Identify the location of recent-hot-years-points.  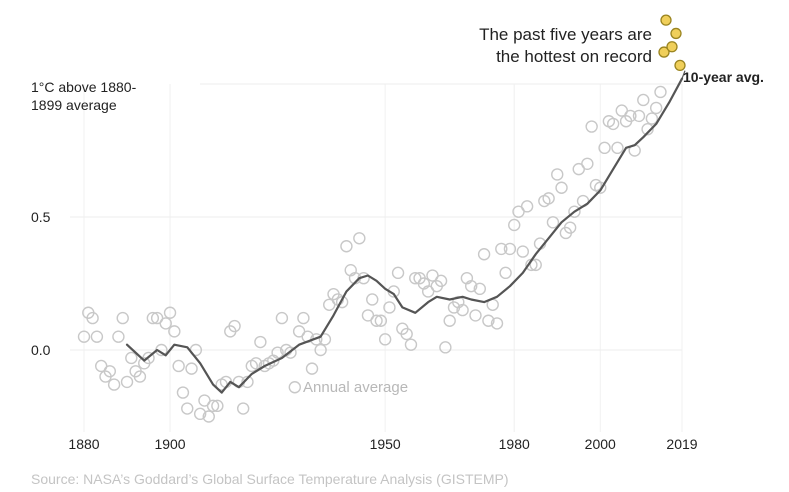
(672, 43).